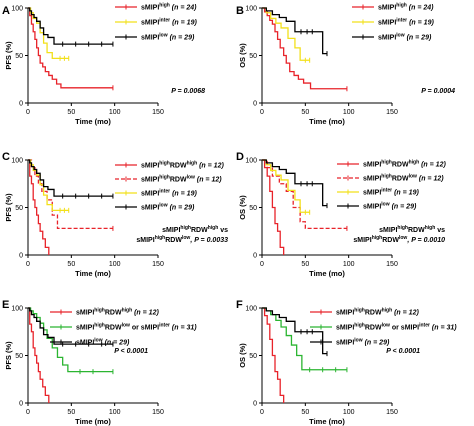 The width and height of the screenshot is (474, 426). What do you see at coordinates (136, 327) in the screenshot?
I see `legend-entry: sMIPIhighRDWlow or sMIPIinter (n = 31)` at bounding box center [136, 327].